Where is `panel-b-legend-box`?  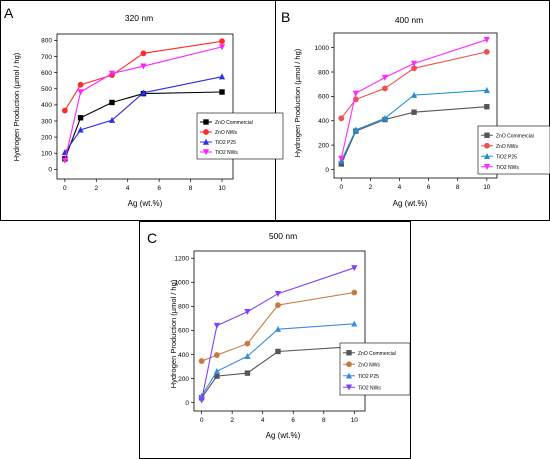
panel-b-legend-box is located at coordinates (513, 150).